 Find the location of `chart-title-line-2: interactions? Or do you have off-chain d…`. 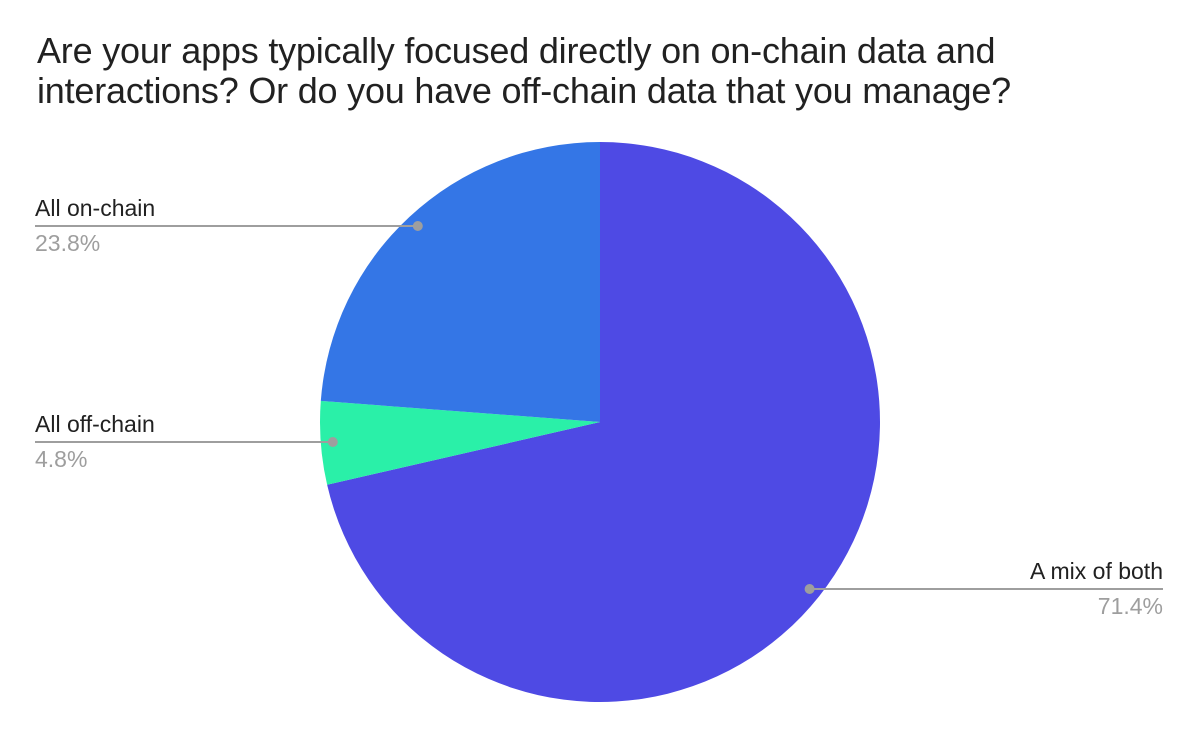

chart-title-line-2: interactions? Or do you have off-chain d… is located at coordinates (524, 90).